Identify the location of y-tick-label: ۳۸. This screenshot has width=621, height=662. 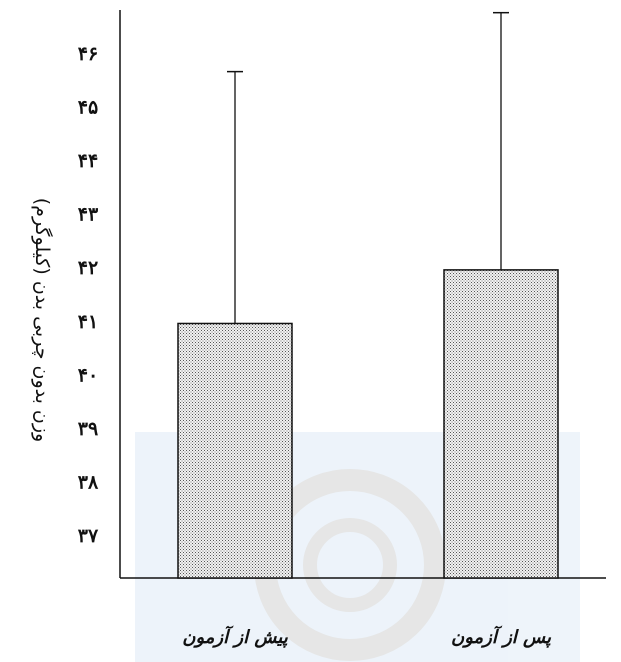
(88, 483).